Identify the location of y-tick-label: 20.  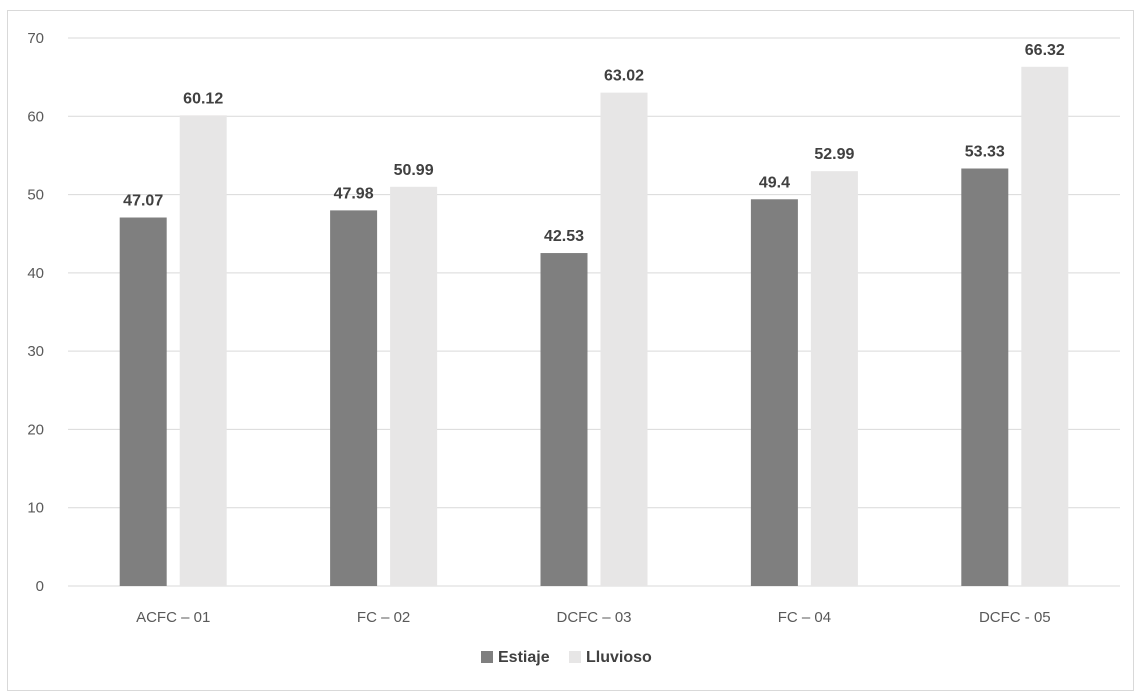
(35, 429).